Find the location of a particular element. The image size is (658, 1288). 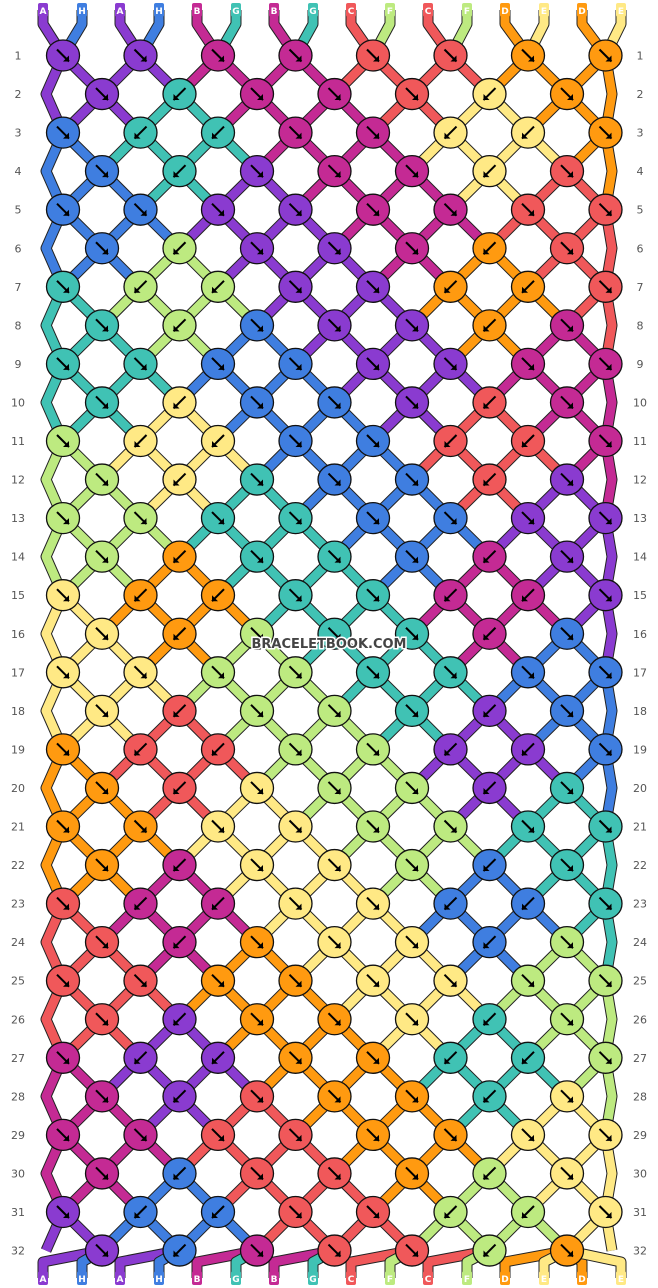

row-number-right: 11 is located at coordinates (640, 441).